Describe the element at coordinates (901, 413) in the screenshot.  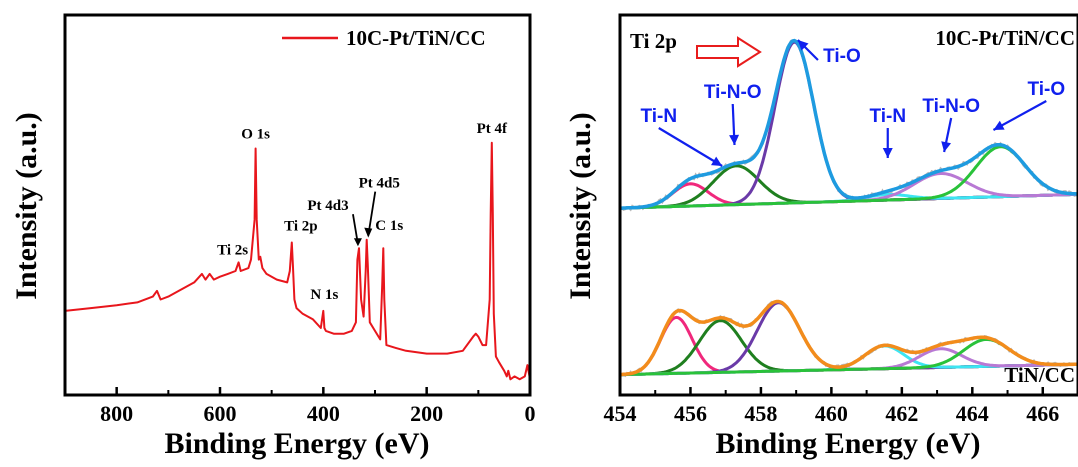
I see `x-tick-label: 462` at that location.